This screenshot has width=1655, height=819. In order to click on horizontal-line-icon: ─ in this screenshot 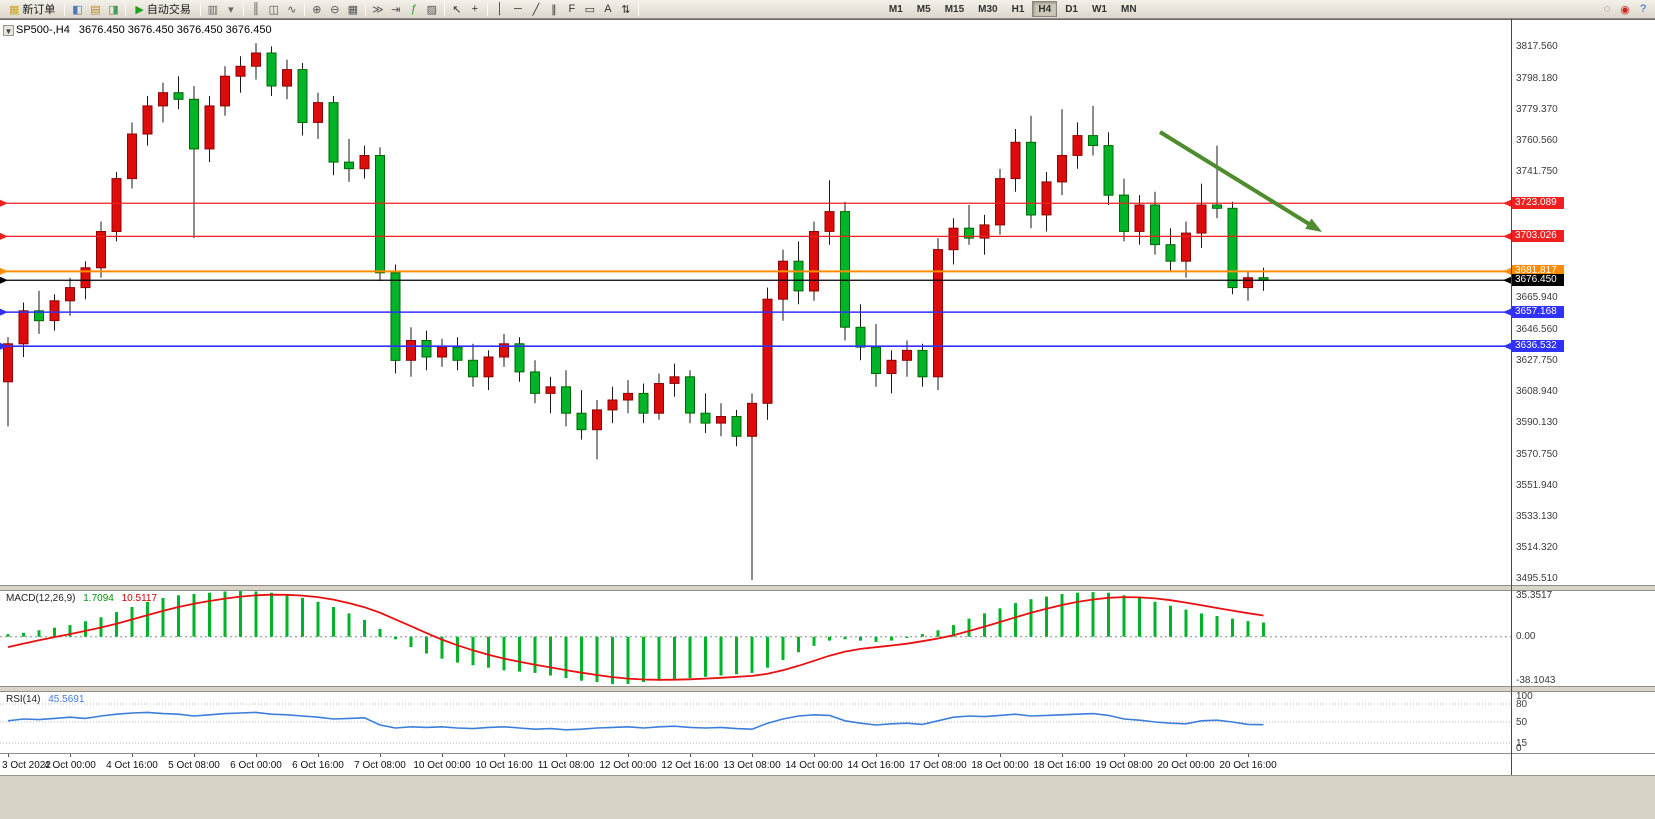, I will do `click(517, 9)`.